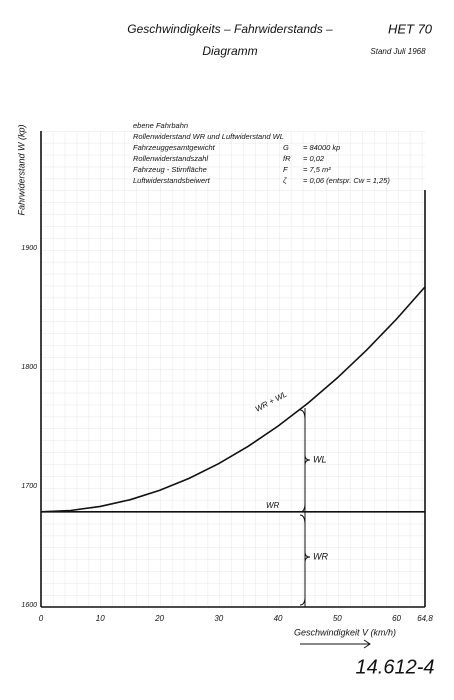 The height and width of the screenshot is (700, 454). What do you see at coordinates (425, 618) in the screenshot?
I see `x-tick-label: 64,8` at bounding box center [425, 618].